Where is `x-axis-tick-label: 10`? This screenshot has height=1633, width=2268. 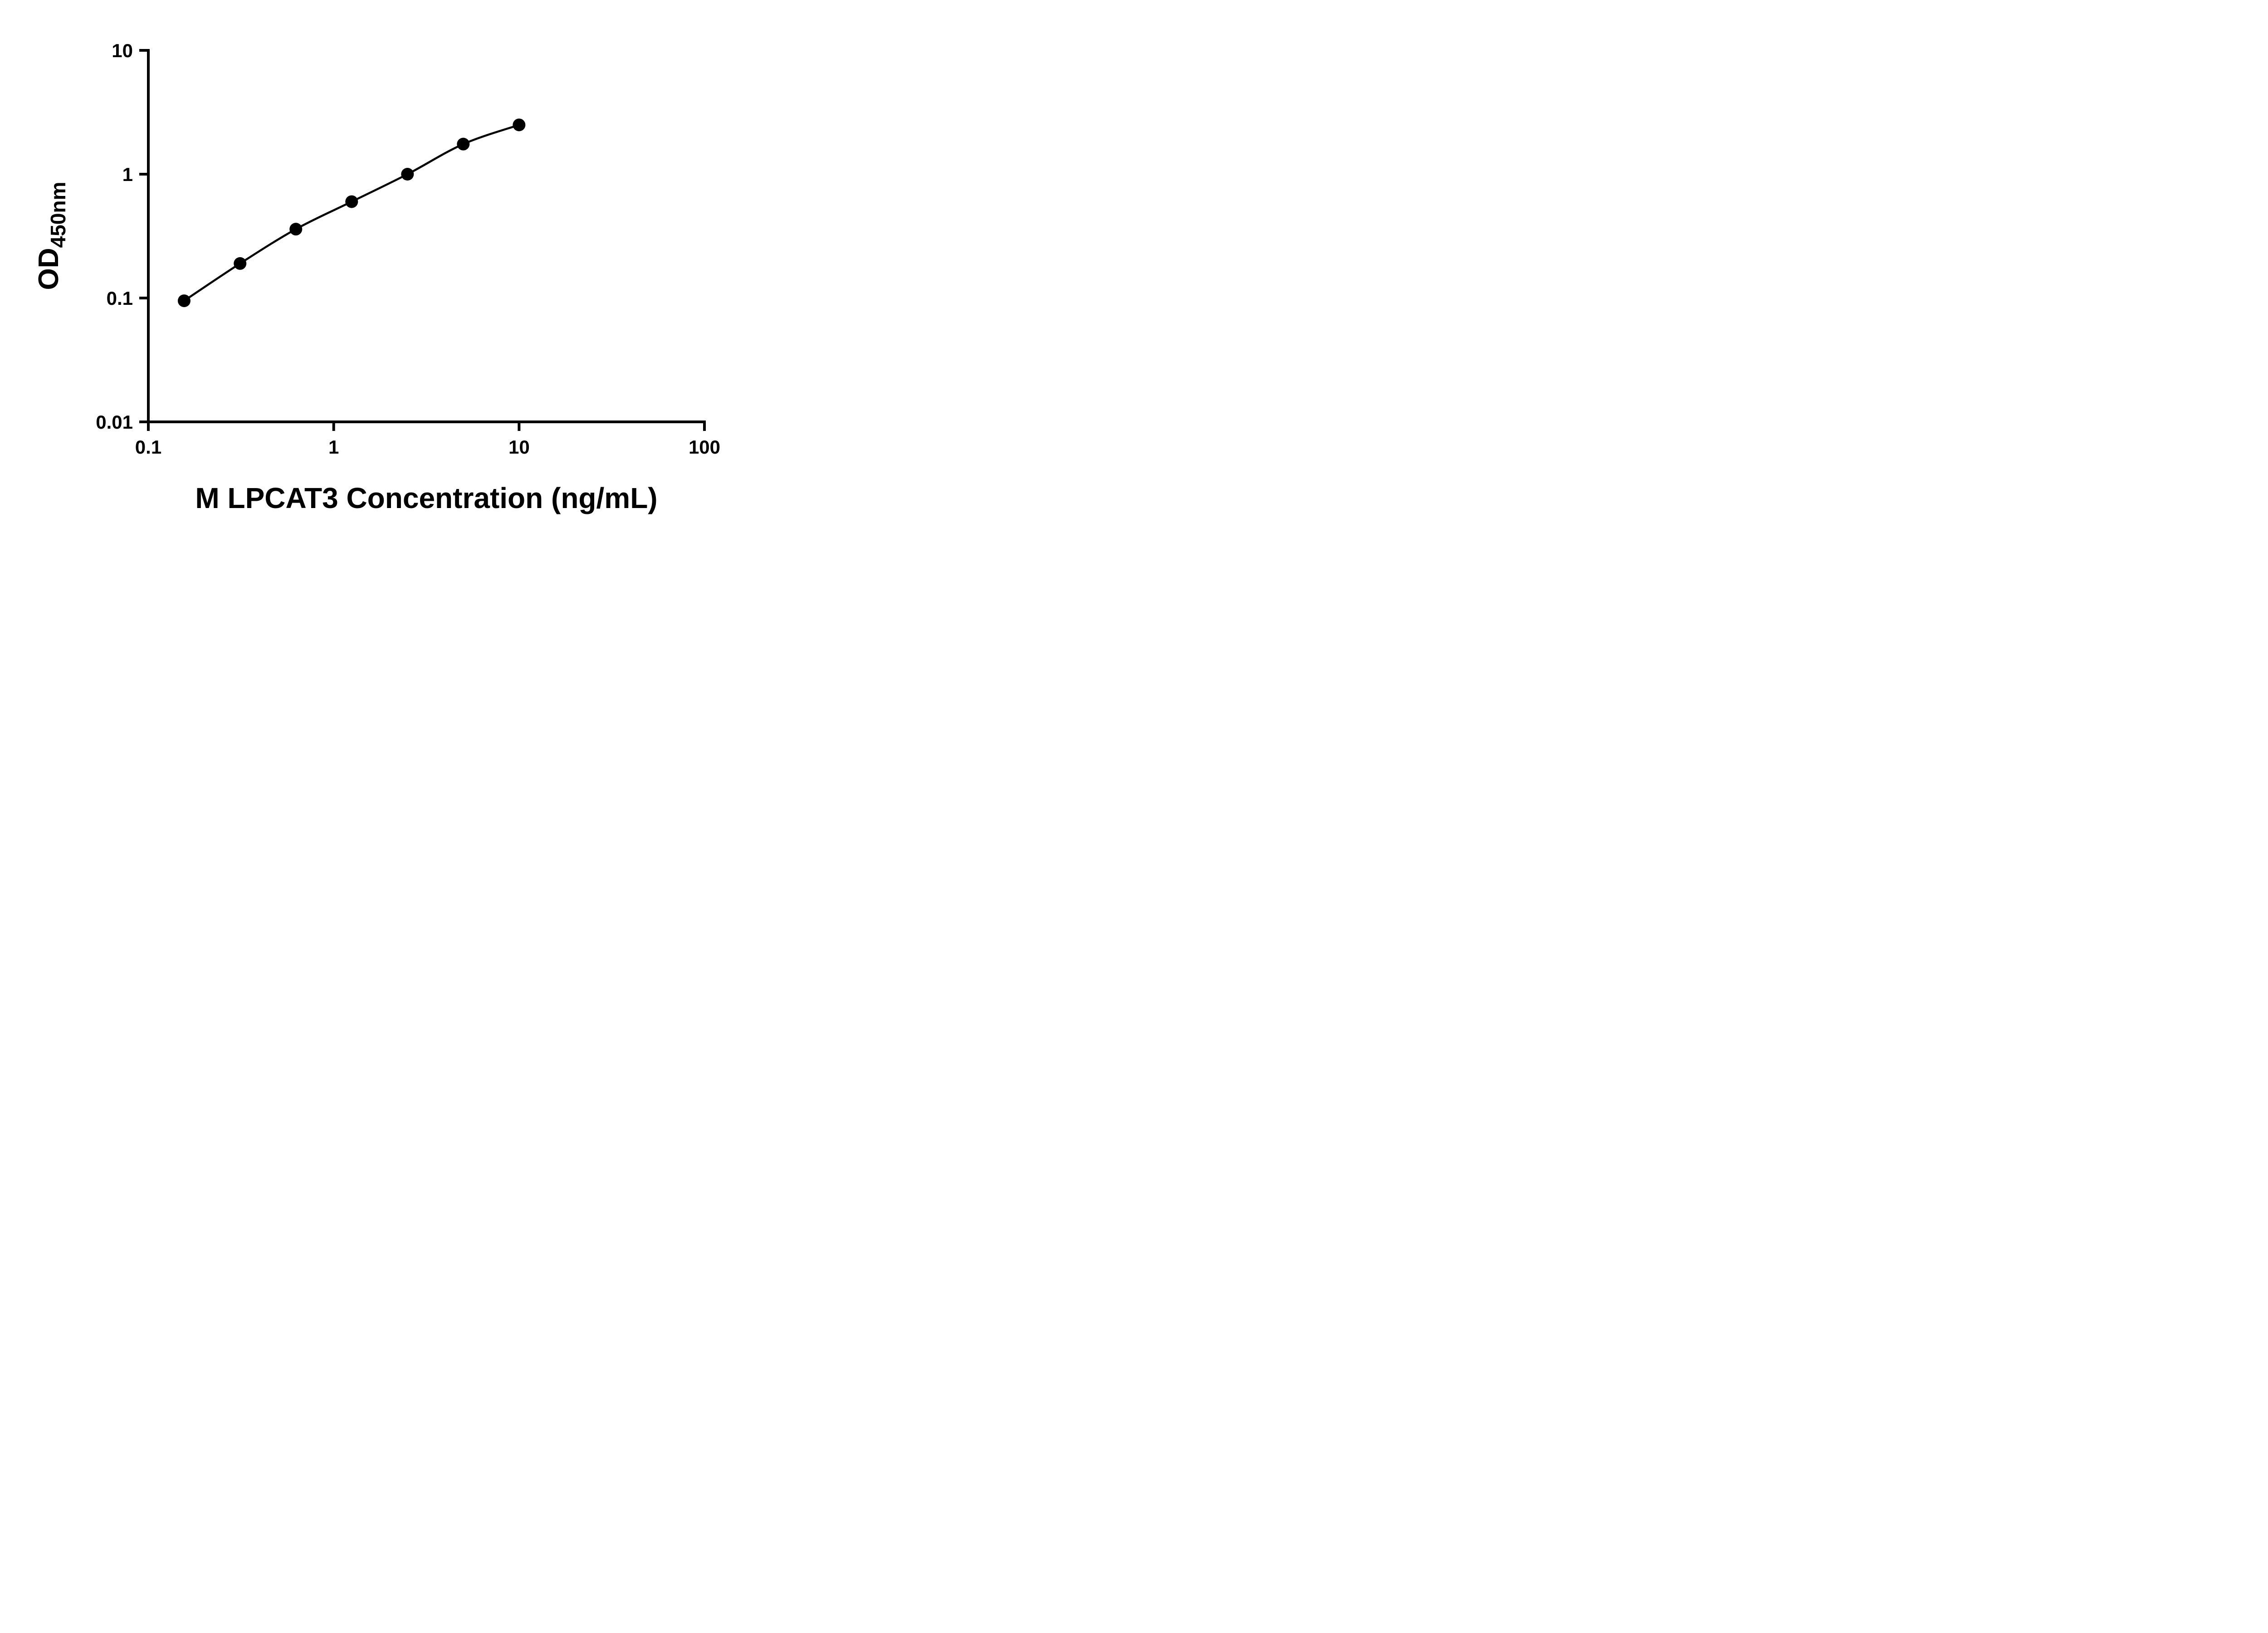 x-axis-tick-label: 10 is located at coordinates (519, 447).